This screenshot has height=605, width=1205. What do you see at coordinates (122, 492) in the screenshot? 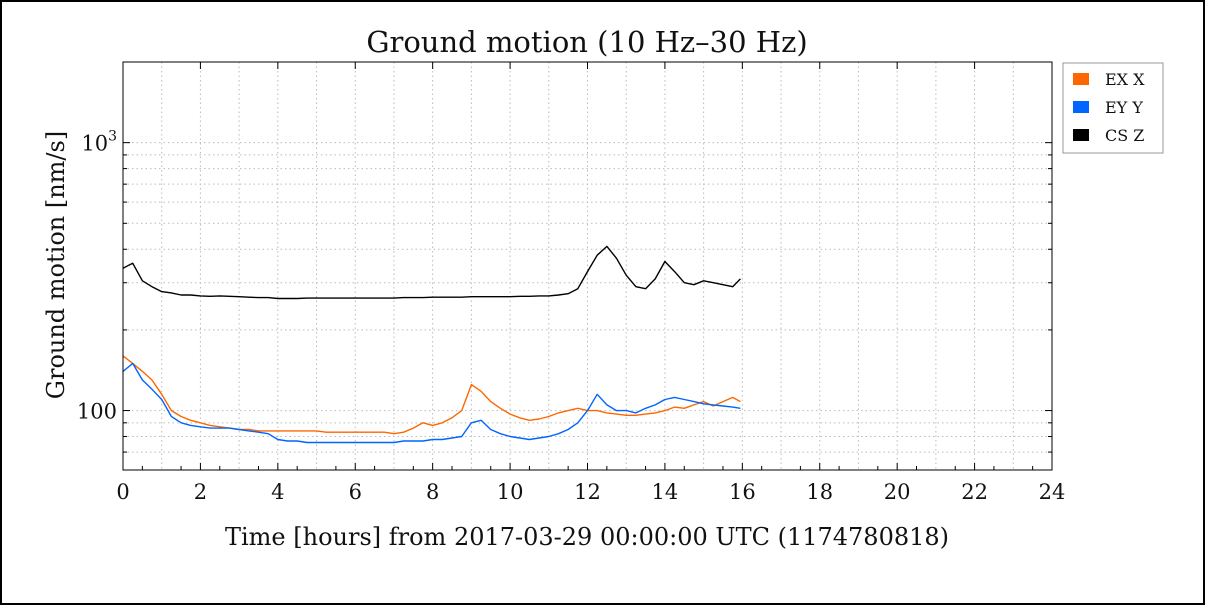
I see `x-tick-label: 0` at bounding box center [122, 492].